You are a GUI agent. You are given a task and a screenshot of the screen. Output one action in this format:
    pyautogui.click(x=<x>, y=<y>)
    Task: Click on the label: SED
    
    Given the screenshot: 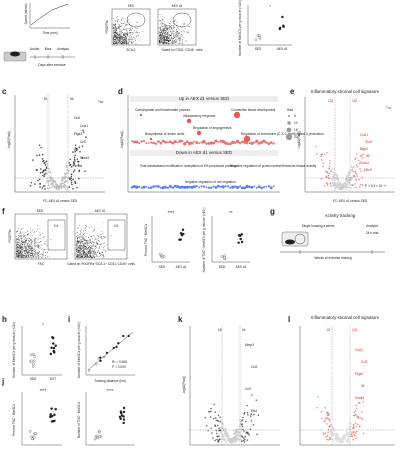 What is the action you would take?
    pyautogui.click(x=40, y=211)
    